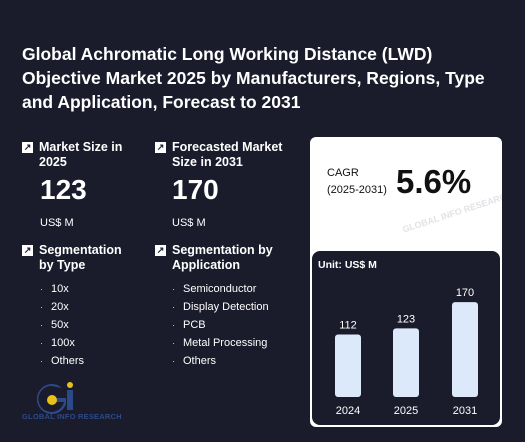 This screenshot has height=442, width=525. I want to click on bar-2025, so click(406, 362).